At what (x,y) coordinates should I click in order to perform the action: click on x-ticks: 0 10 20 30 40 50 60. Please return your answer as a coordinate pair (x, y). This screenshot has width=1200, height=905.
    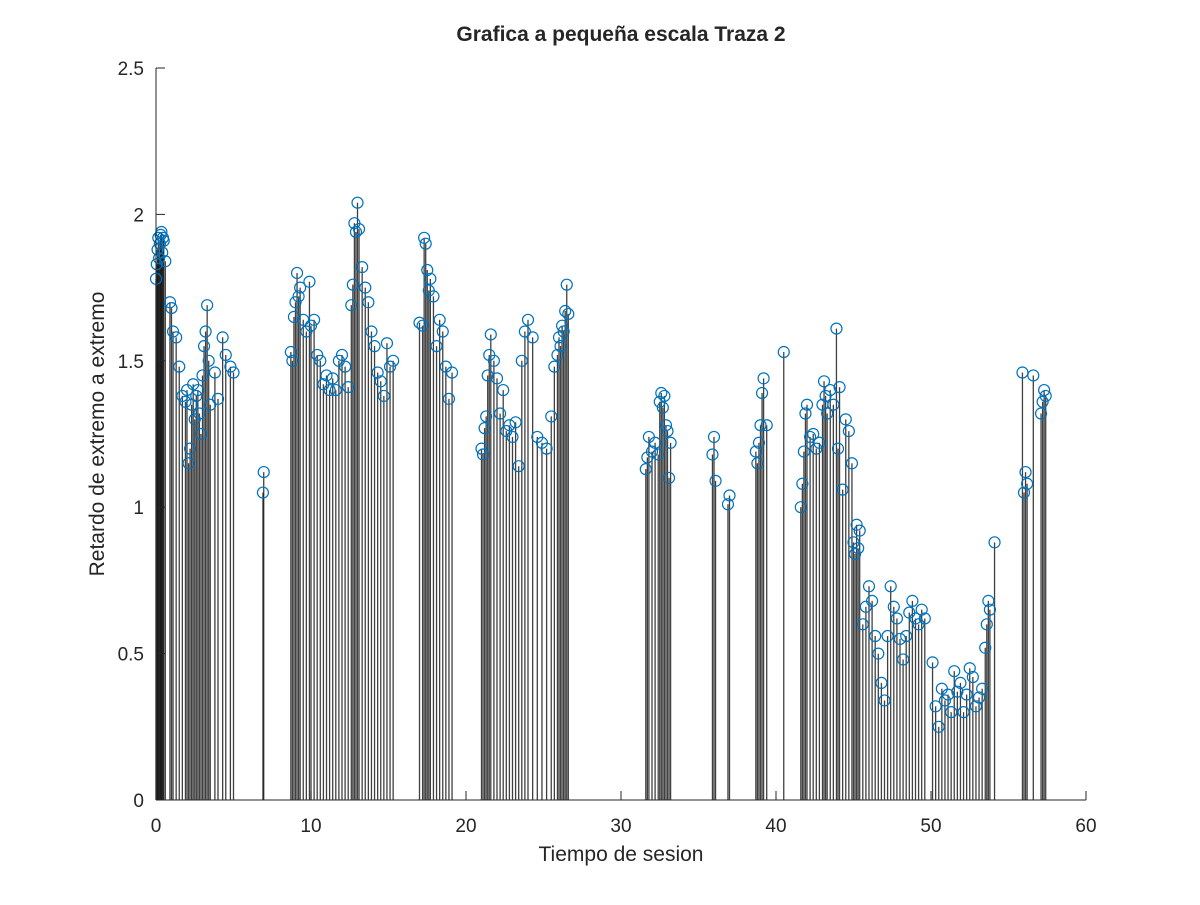
    Looking at the image, I should click on (624, 814).